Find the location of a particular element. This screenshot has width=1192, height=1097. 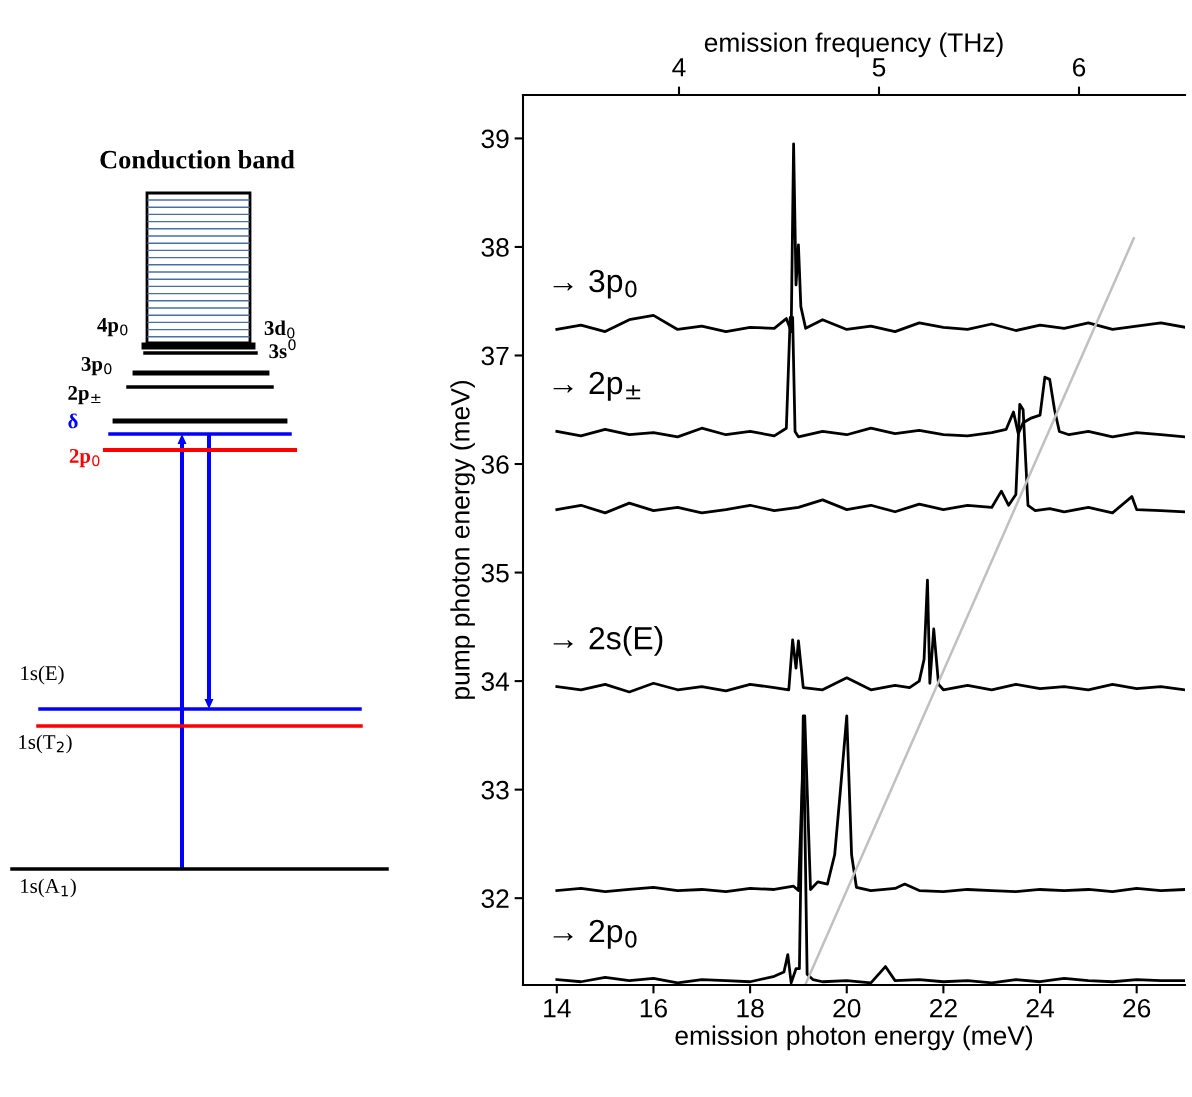

text: δ is located at coordinates (73, 421).